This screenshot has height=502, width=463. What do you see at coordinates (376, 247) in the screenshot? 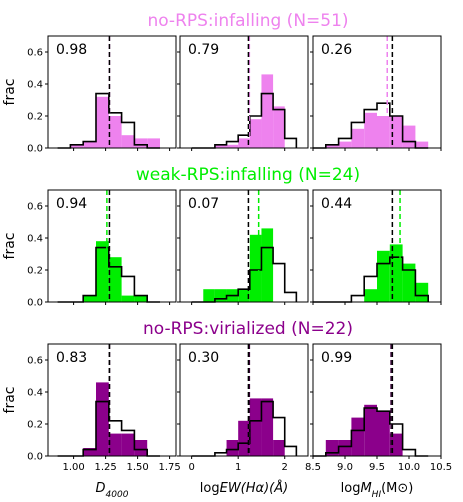
I see `panel-r1-c2: 0.44` at bounding box center [376, 247].